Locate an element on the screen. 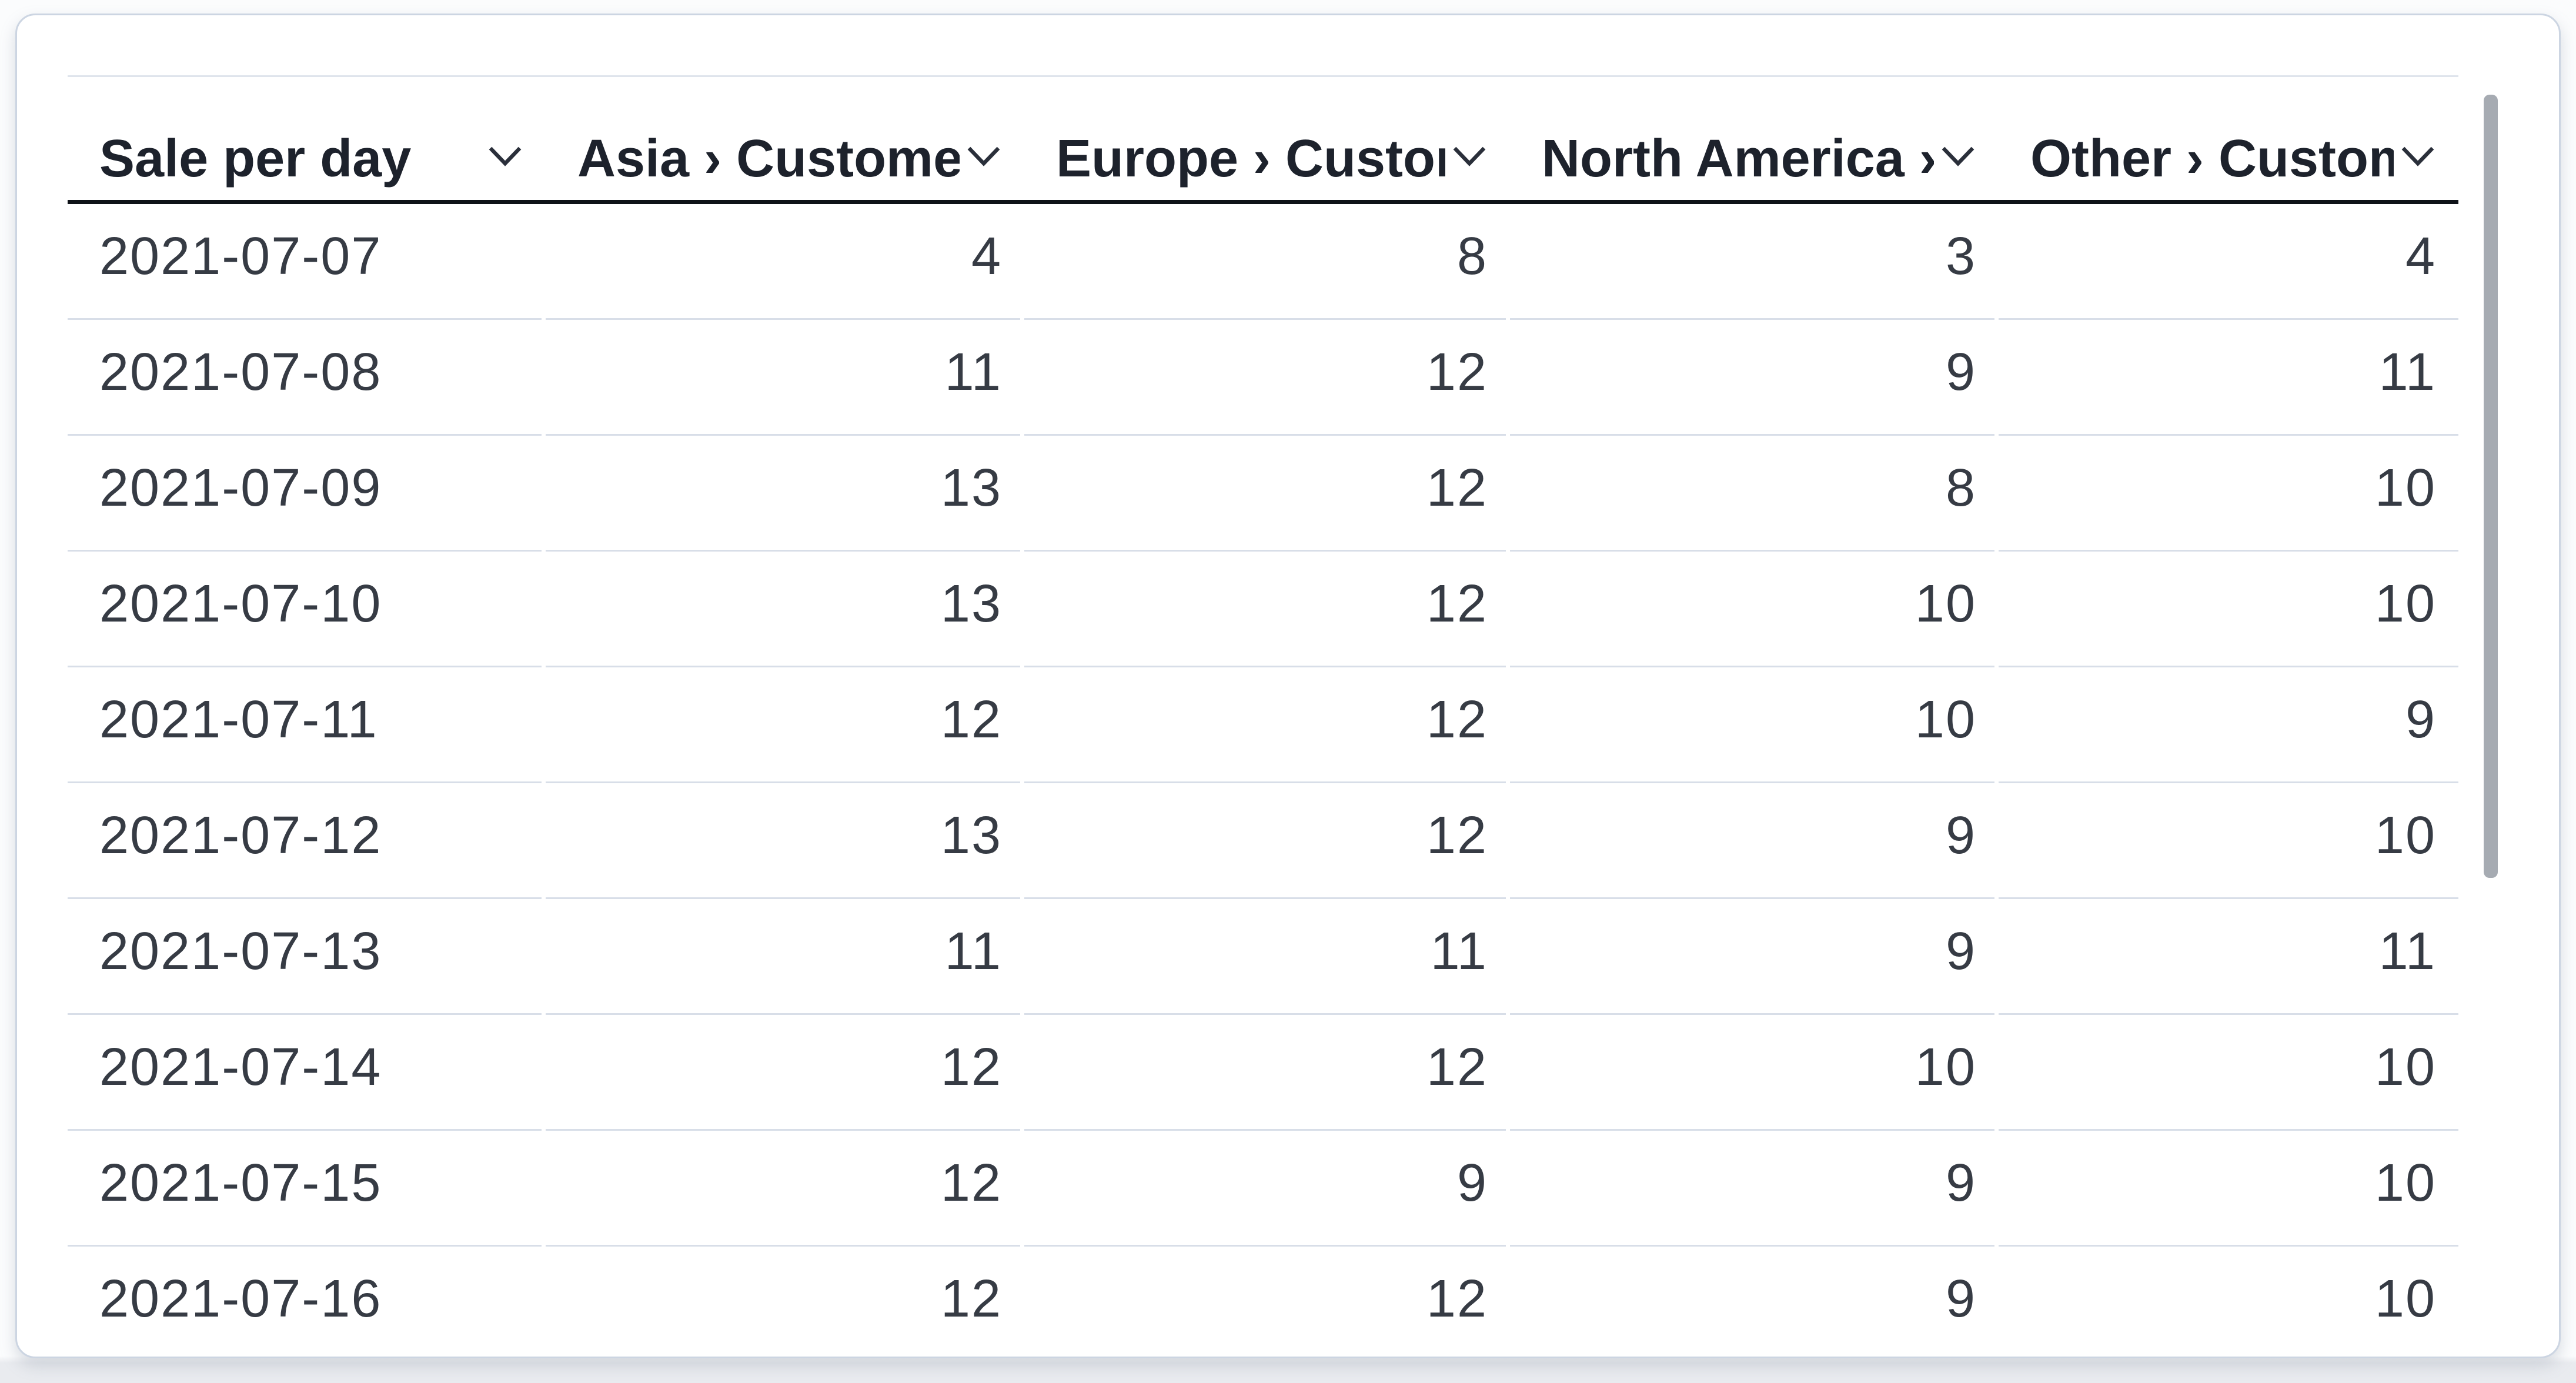 The width and height of the screenshot is (2576, 1383). table-row: 2021-07-12 13 12 9 10 is located at coordinates (1263, 841).